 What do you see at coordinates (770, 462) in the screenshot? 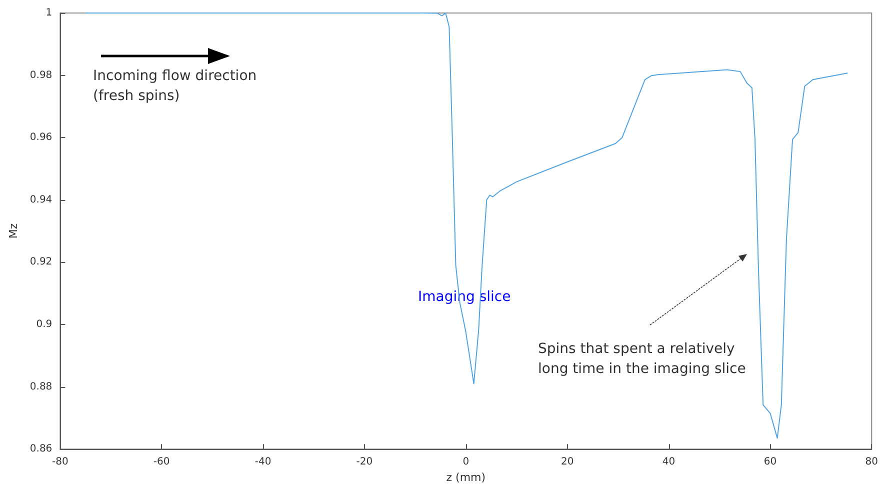
I see `x-tick-label: 60` at bounding box center [770, 462].